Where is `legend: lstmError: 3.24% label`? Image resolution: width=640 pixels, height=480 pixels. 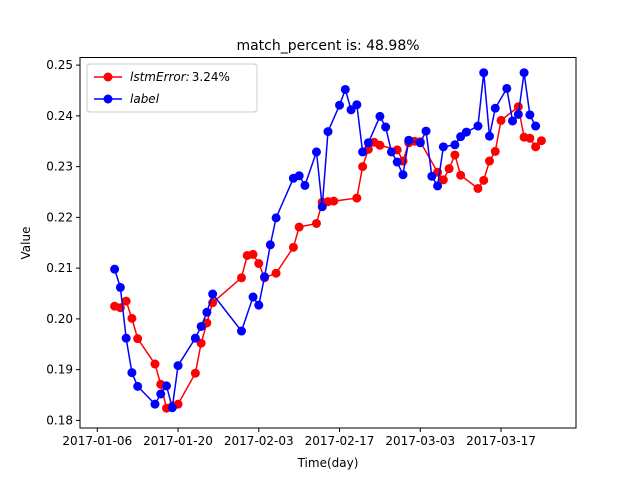 legend: lstmError: 3.24% label is located at coordinates (172, 88).